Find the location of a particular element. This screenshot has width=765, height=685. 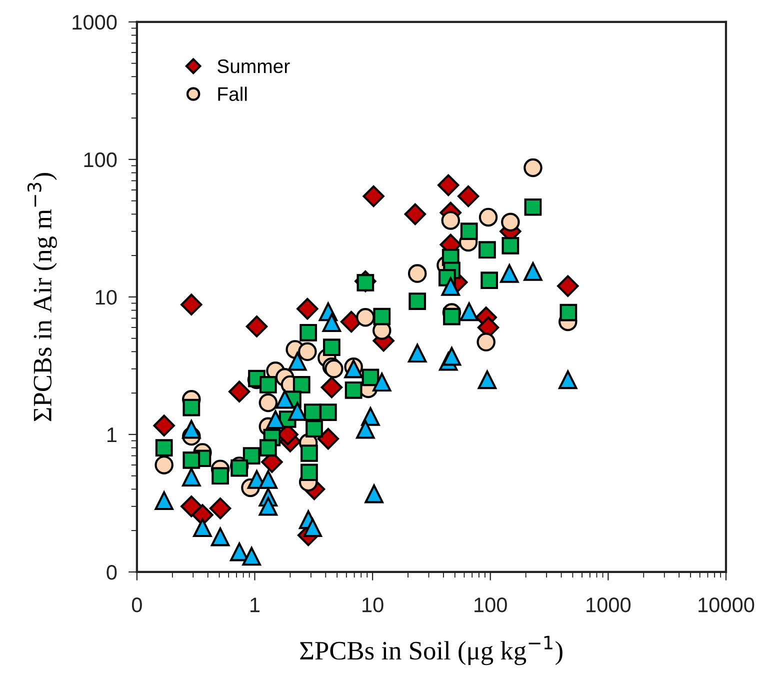

x-tick-label: 1 is located at coordinates (255, 605).